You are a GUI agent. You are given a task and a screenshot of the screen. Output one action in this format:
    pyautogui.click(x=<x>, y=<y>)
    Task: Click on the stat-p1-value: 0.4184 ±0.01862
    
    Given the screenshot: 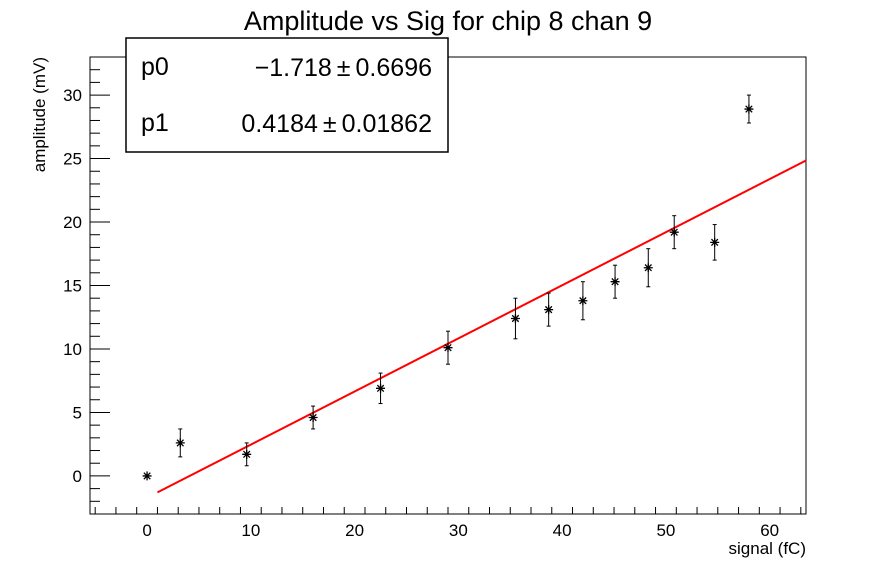 What is the action you would take?
    pyautogui.click(x=336, y=124)
    